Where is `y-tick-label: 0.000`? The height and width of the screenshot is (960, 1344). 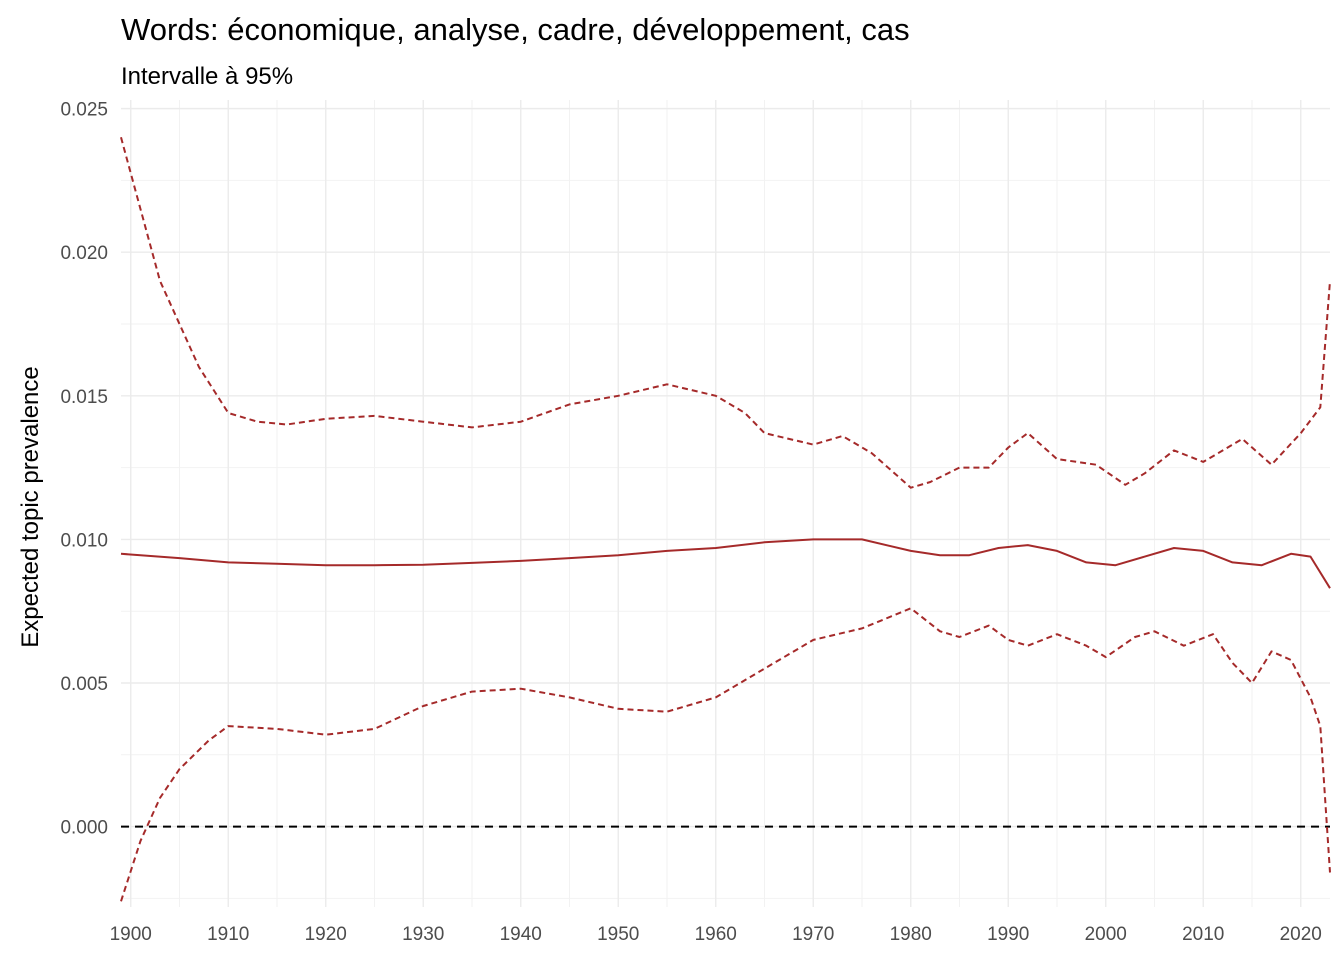
y-tick-label: 0.000 is located at coordinates (84, 828).